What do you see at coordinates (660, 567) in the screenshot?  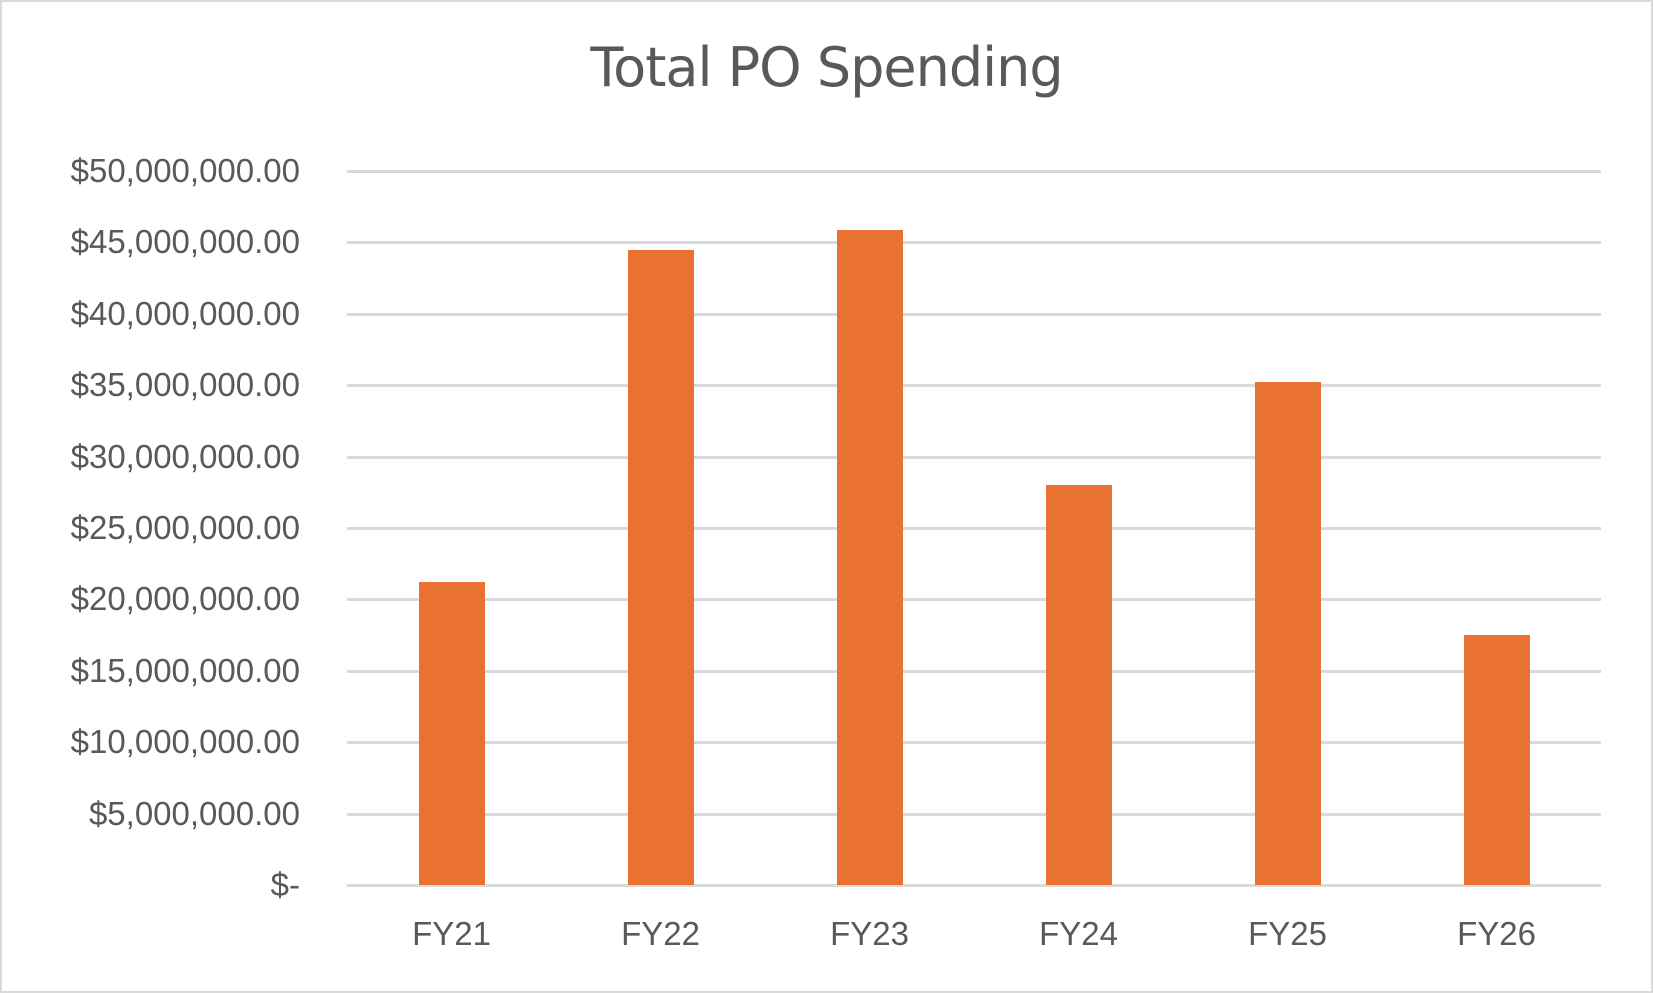 I see `bar-fy22` at bounding box center [660, 567].